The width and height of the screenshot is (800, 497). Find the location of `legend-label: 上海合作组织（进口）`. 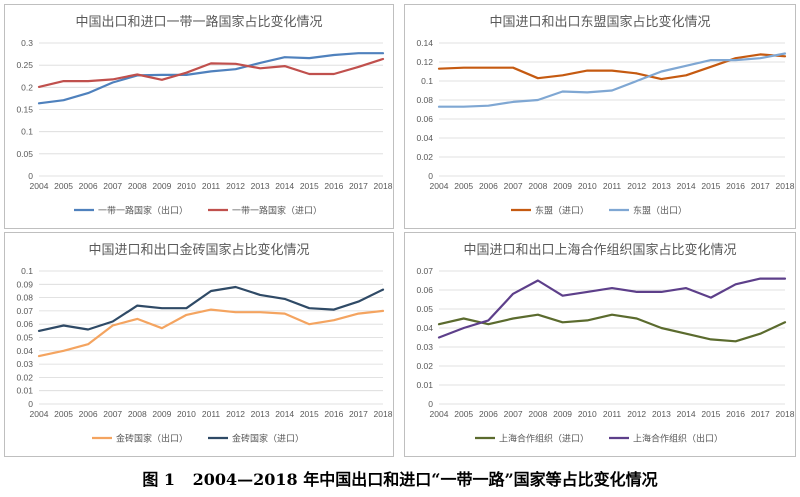

legend-label: 上海合作组织（进口） is located at coordinates (544, 439).